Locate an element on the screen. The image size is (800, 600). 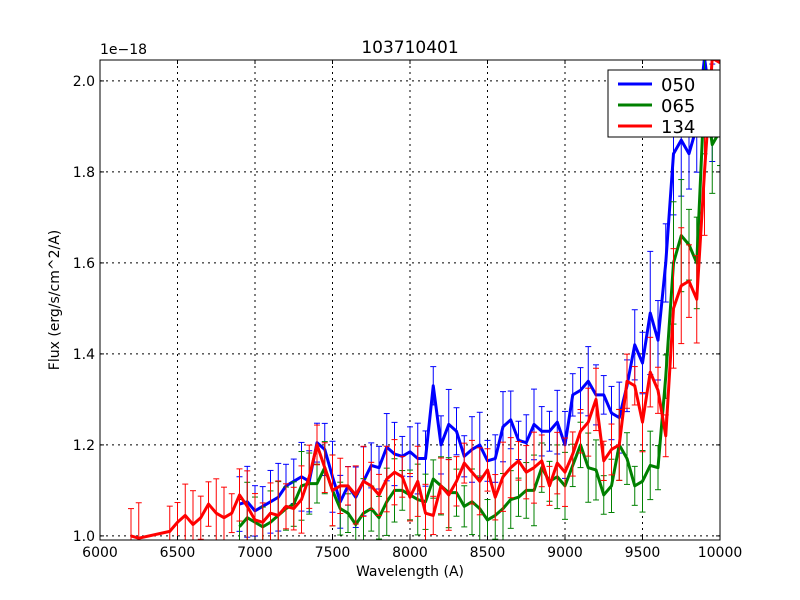
x-tick-label: 8000 is located at coordinates (410, 553).